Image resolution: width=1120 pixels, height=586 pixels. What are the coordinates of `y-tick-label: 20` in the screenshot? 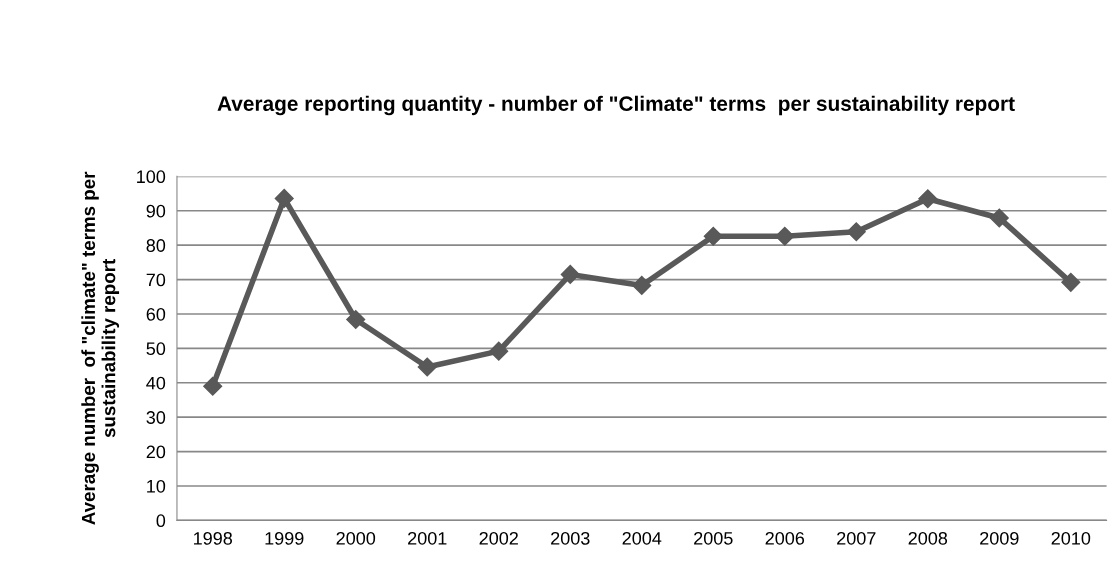 It's located at (156, 452).